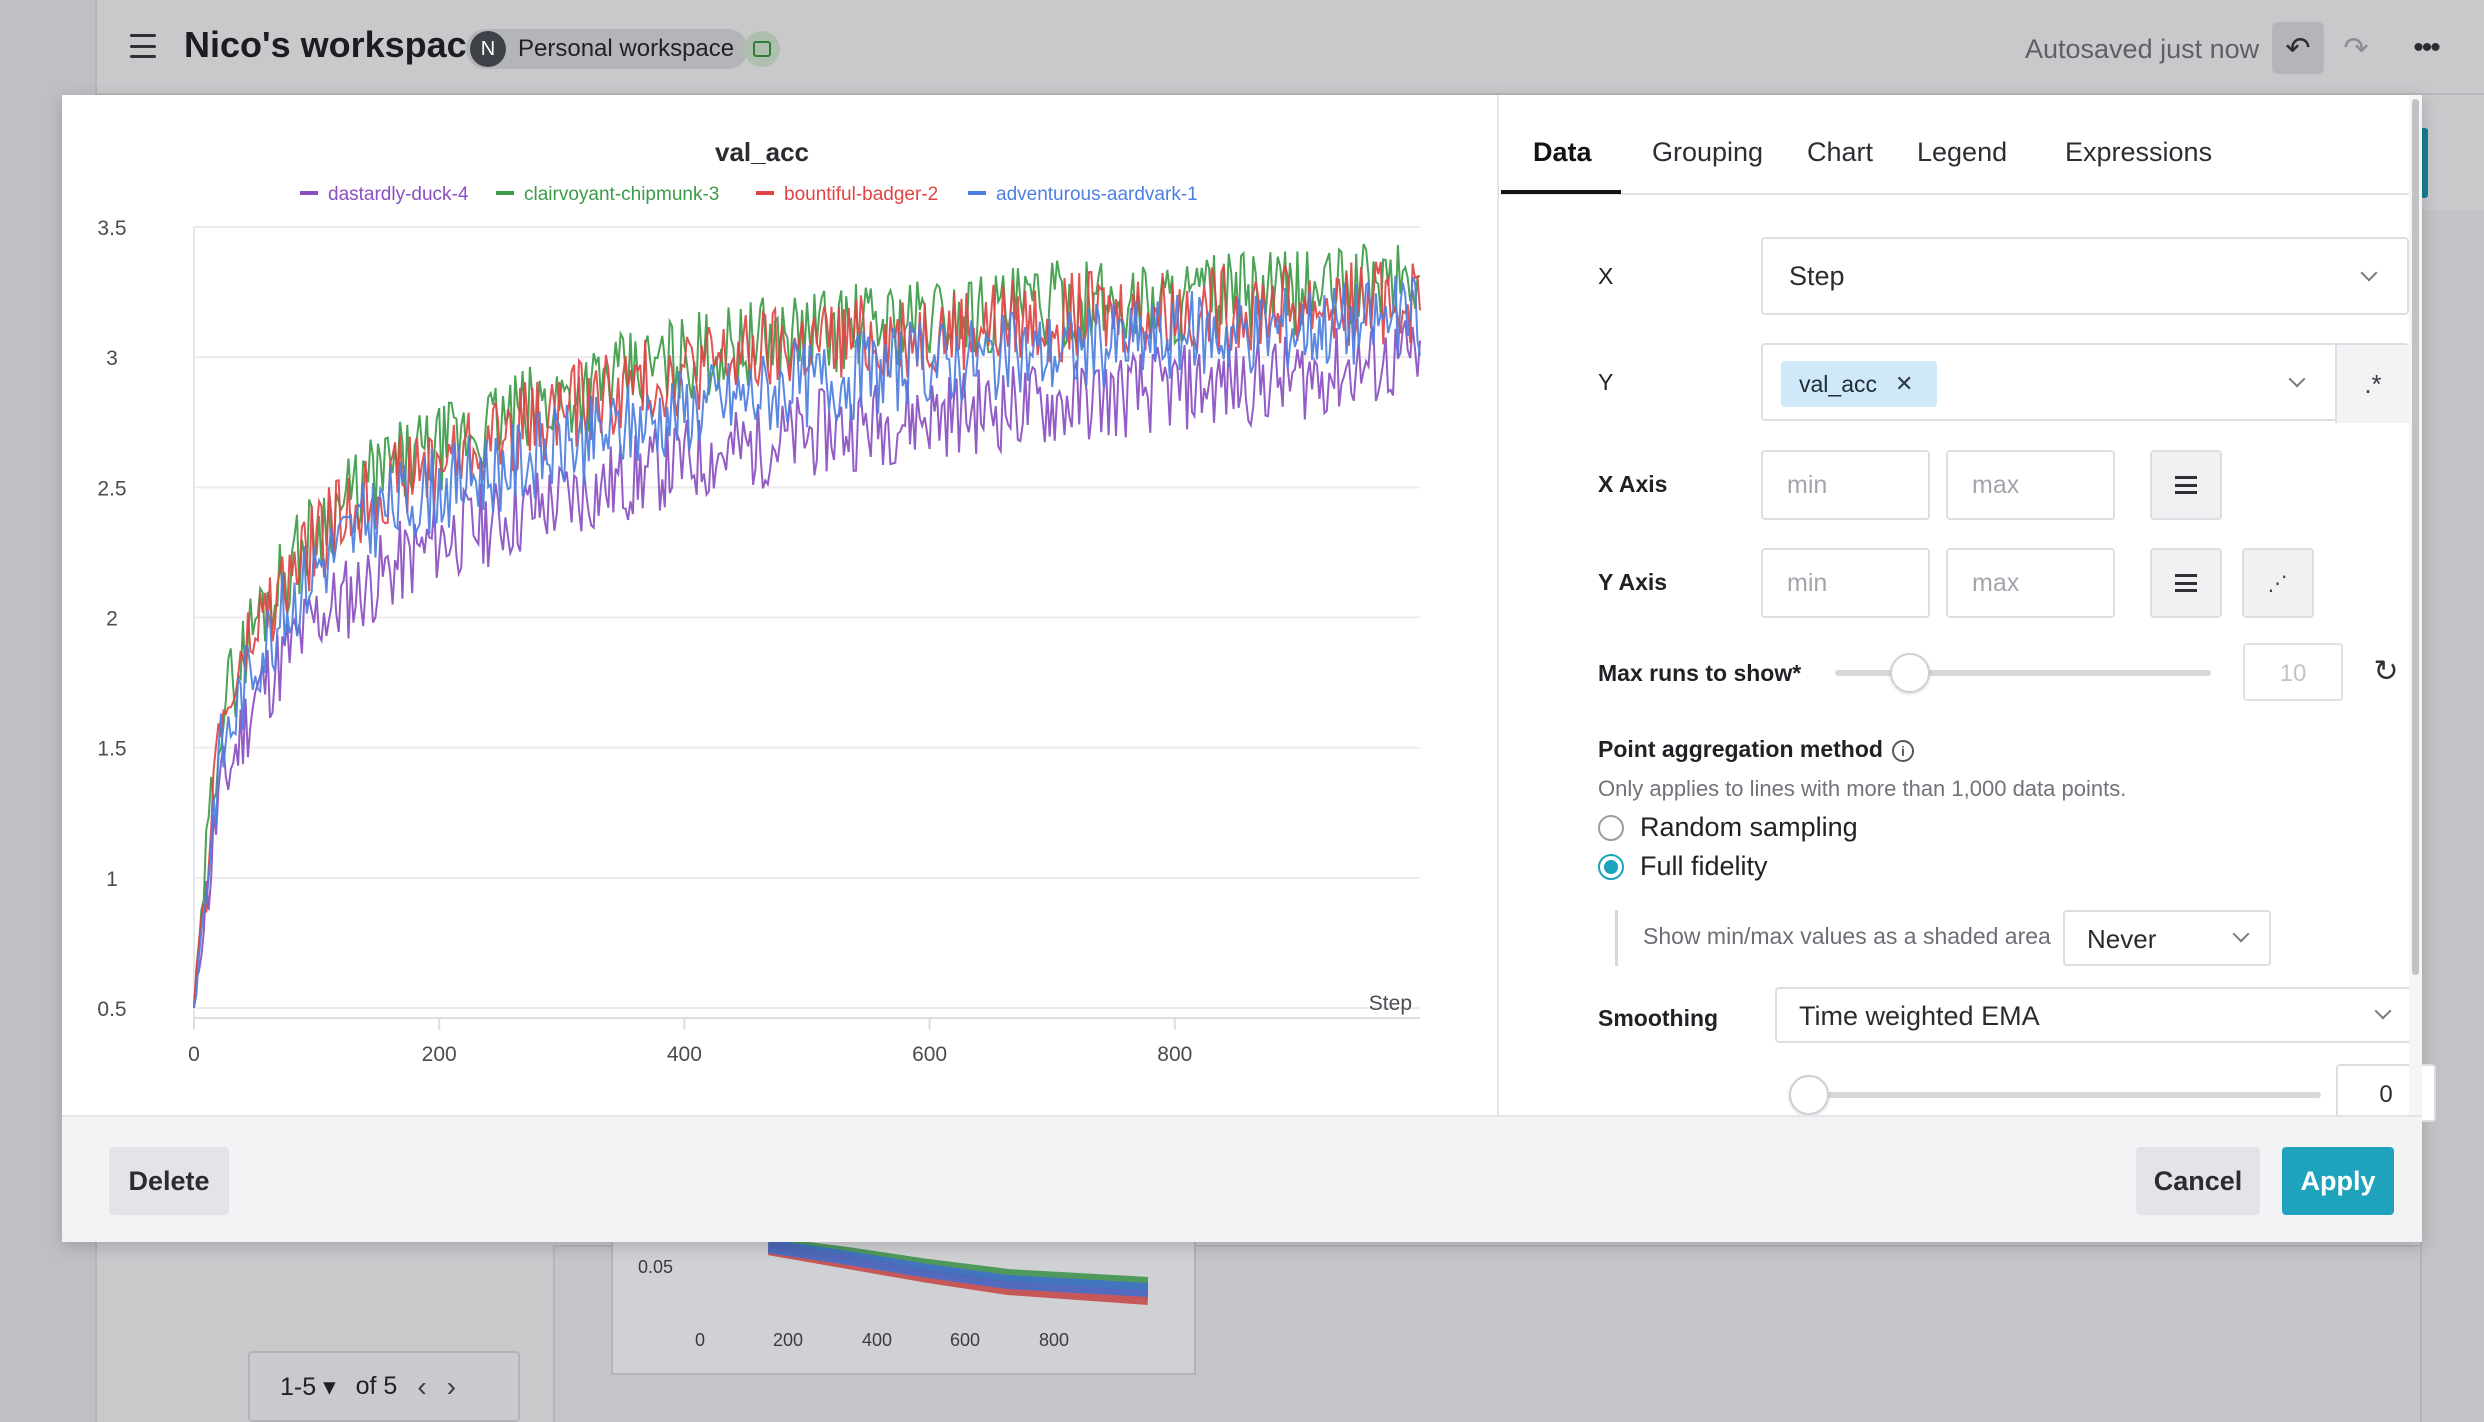 Image resolution: width=2484 pixels, height=1422 pixels. Describe the element at coordinates (965, 1340) in the screenshot. I see `background-xtick: 600` at that location.